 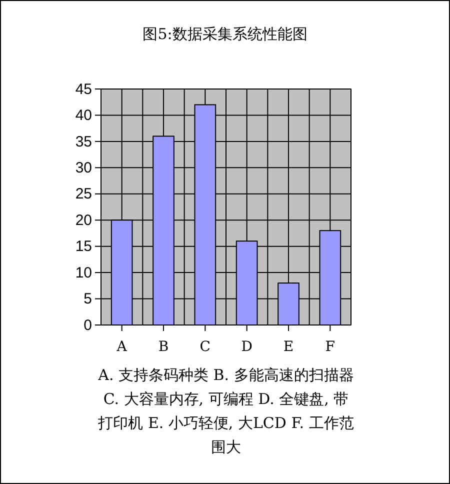 What do you see at coordinates (330, 346) in the screenshot?
I see `x-tick-label: F` at bounding box center [330, 346].